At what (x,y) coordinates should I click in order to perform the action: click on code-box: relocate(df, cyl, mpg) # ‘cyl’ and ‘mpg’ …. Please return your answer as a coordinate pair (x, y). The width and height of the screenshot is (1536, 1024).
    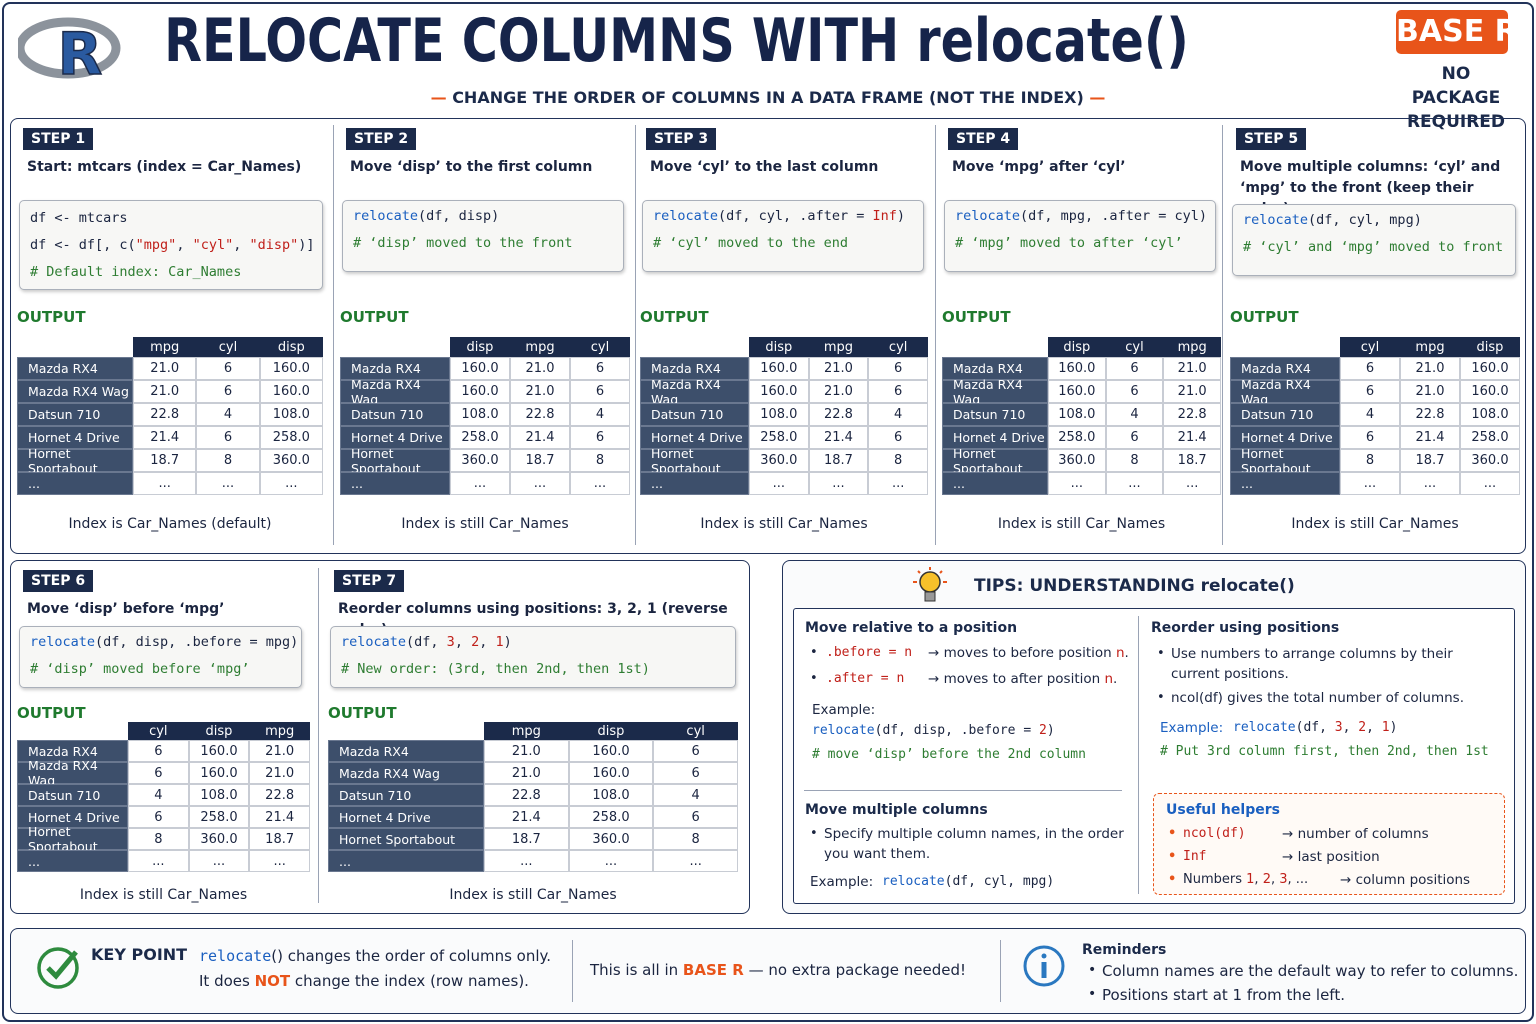
    Looking at the image, I should click on (1374, 240).